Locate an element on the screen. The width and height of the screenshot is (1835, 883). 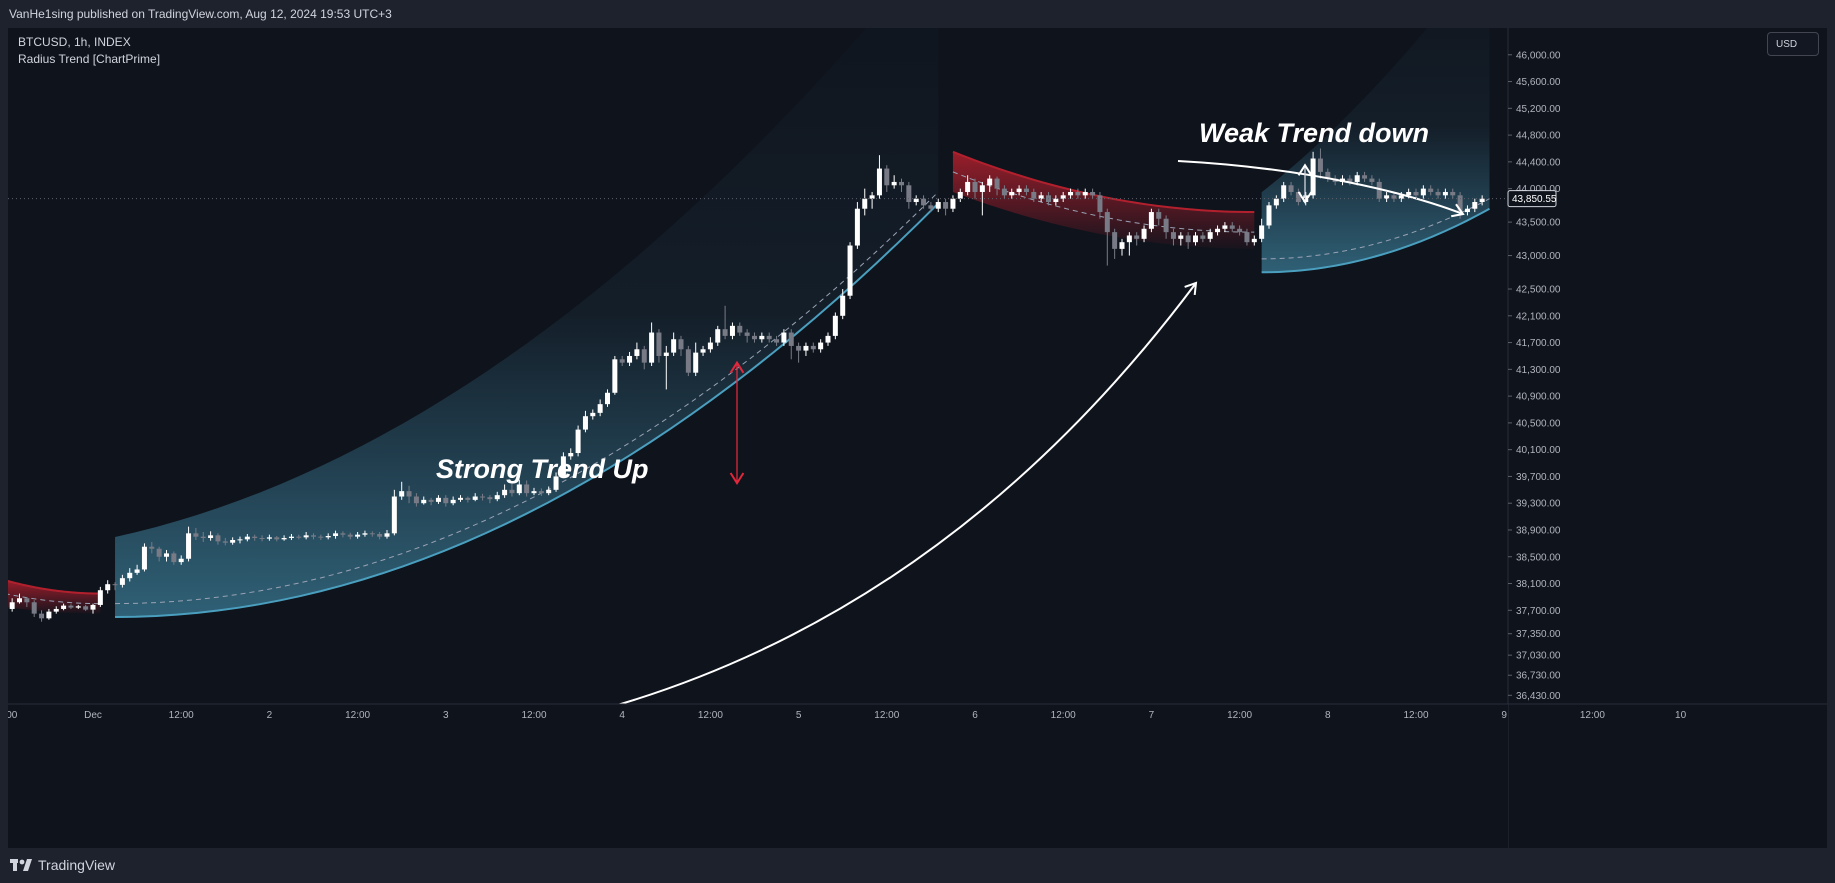
time-tick-label-9: 5 is located at coordinates (799, 715).